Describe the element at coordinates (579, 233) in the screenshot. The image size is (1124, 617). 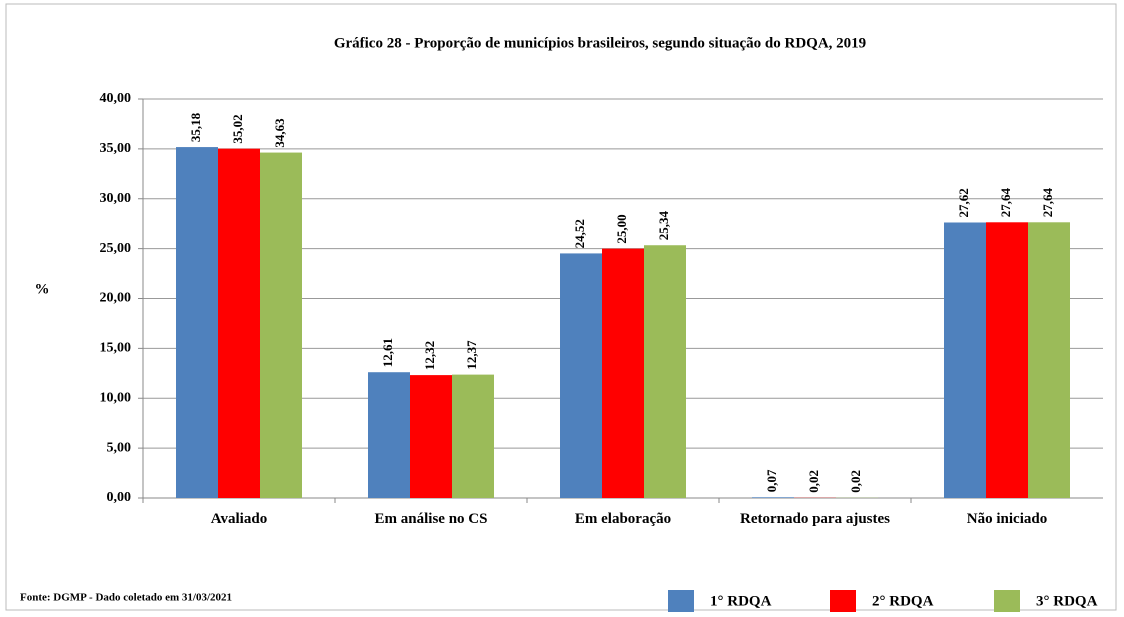
I see `data-label: 24,52` at that location.